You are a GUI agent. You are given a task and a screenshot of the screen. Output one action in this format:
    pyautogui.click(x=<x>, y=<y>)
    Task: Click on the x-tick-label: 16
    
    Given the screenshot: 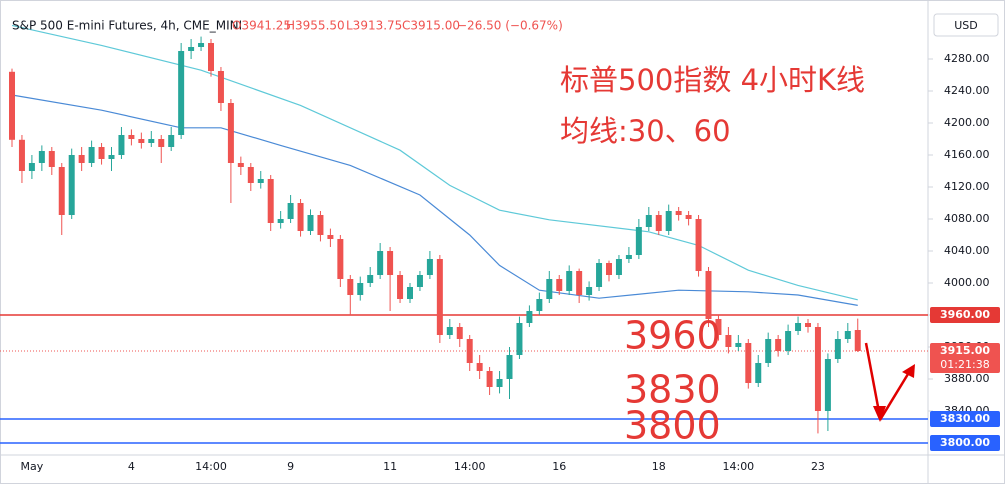 What is the action you would take?
    pyautogui.click(x=559, y=466)
    